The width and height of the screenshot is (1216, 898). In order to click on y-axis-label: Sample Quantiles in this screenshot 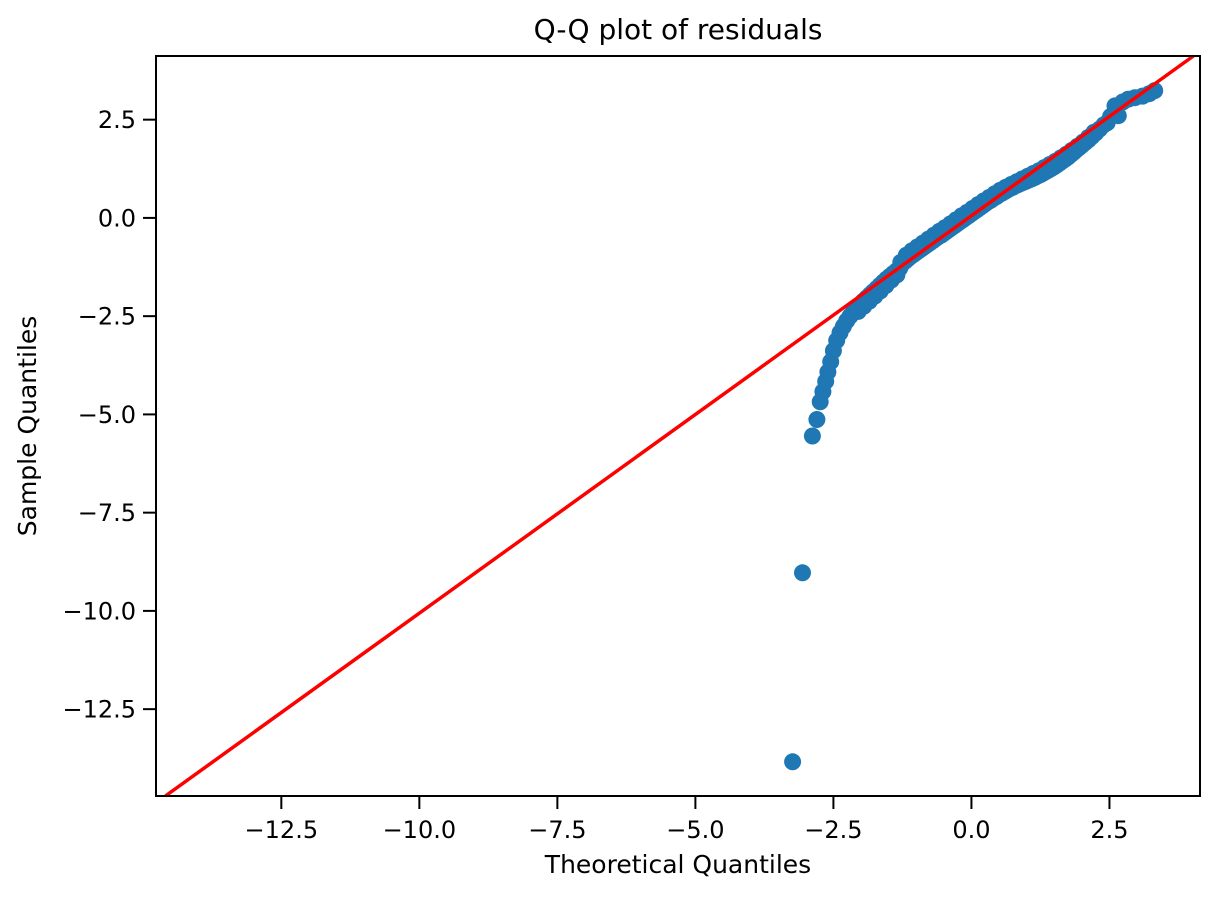, I will do `click(27, 426)`.